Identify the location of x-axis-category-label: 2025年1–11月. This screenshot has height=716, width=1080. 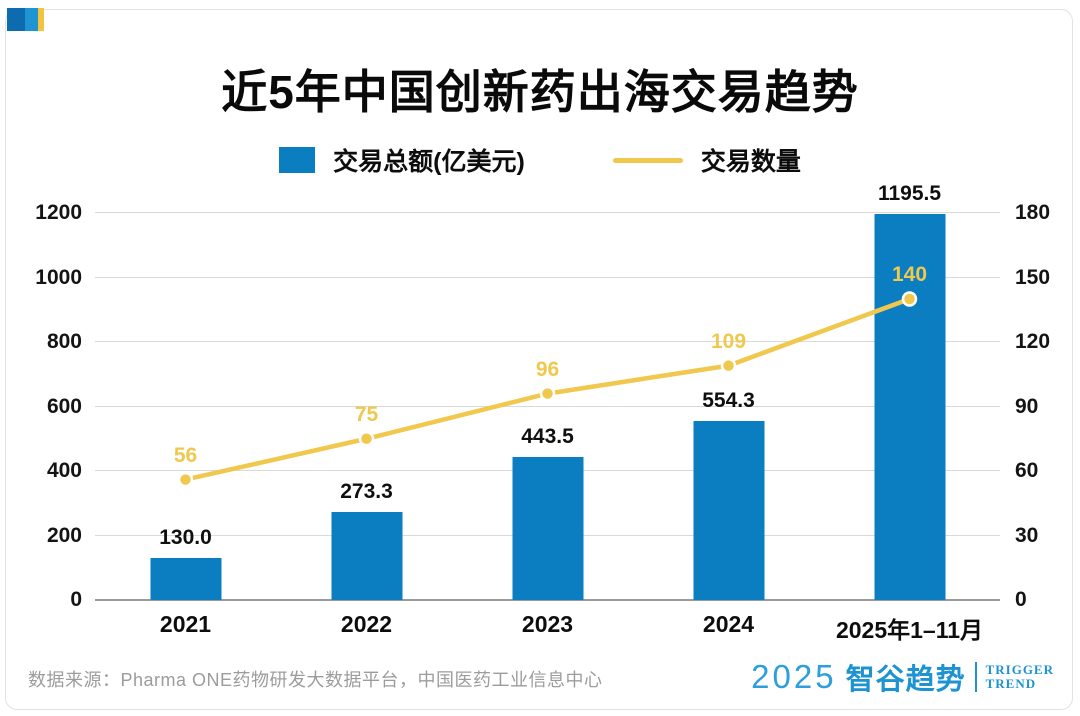
(909, 630).